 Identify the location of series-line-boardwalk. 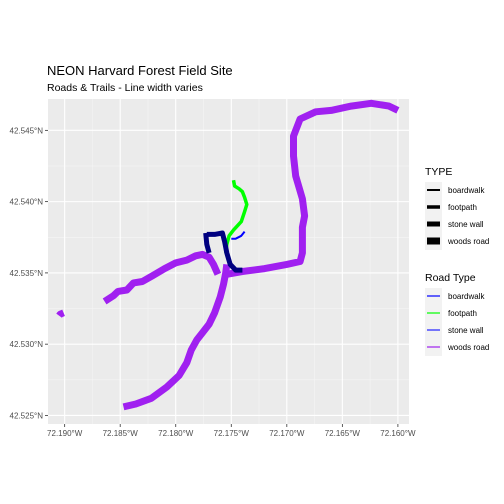
(238, 235).